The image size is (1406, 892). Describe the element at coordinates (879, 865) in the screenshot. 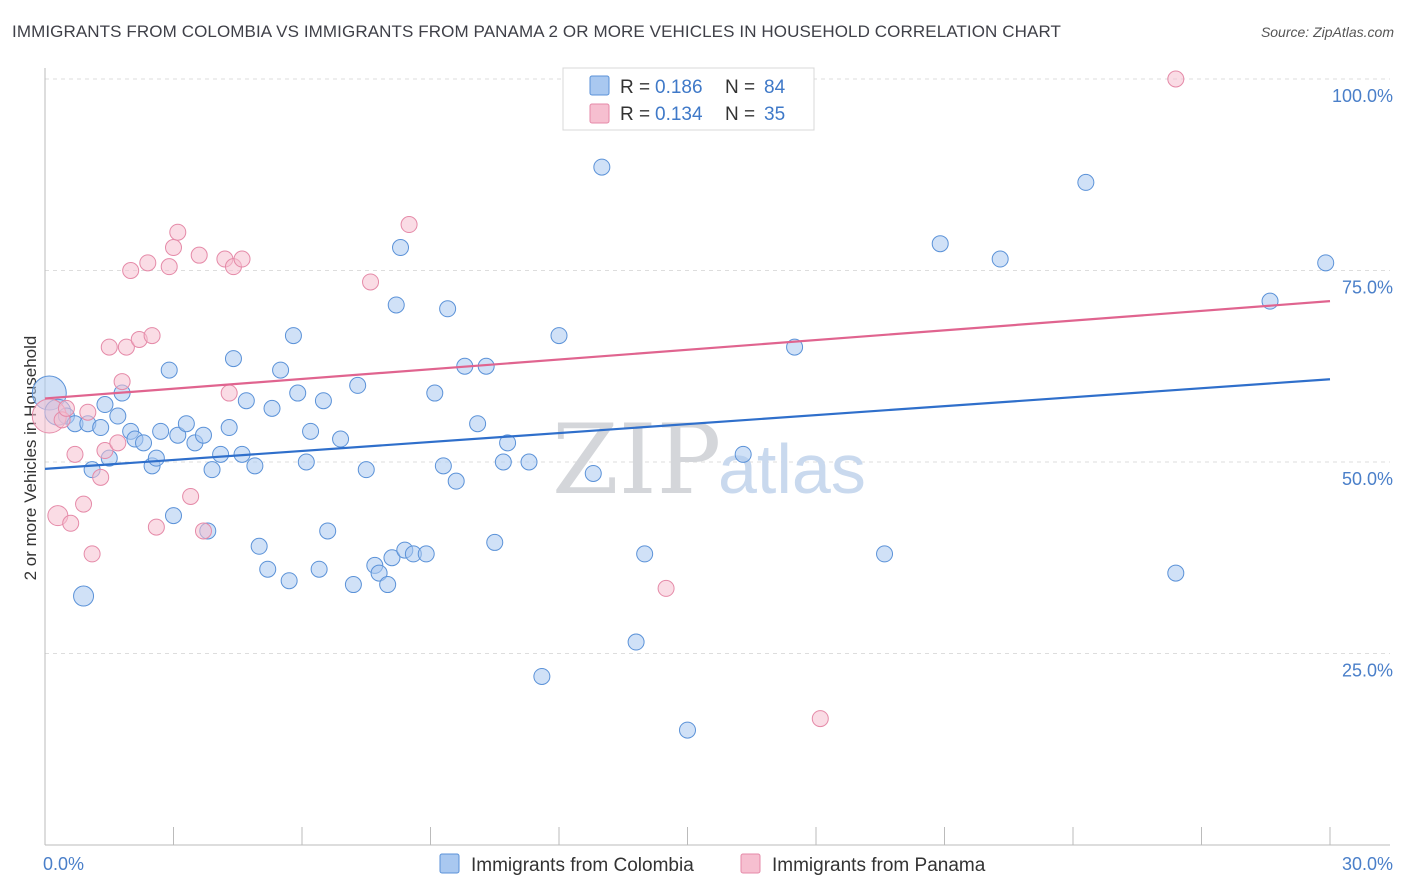

I see `bottom-legend-panama: Immigrants from Panama` at that location.